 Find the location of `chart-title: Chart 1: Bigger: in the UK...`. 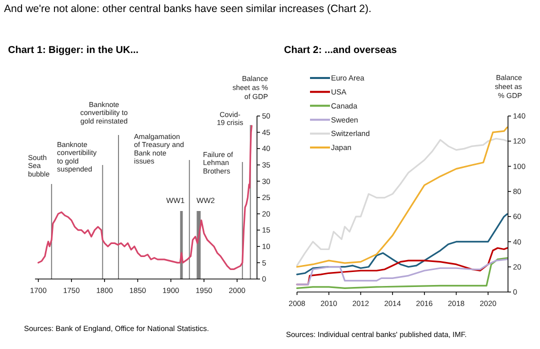

chart-title: Chart 1: Bigger: in the UK... is located at coordinates (73, 50).